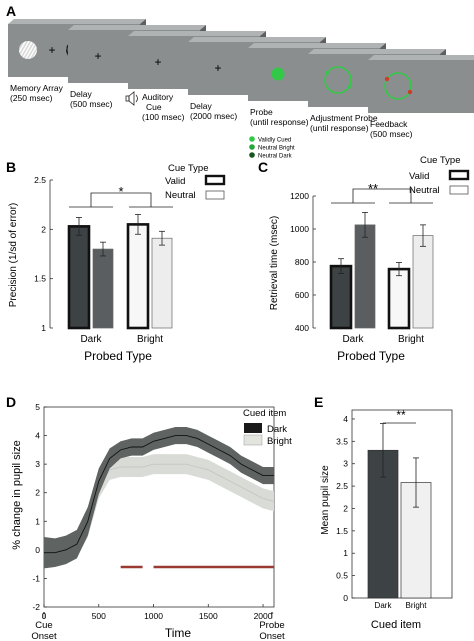 Image resolution: width=474 pixels, height=641 pixels. Describe the element at coordinates (127, 98) in the screenshot. I see `speaker-body` at that location.